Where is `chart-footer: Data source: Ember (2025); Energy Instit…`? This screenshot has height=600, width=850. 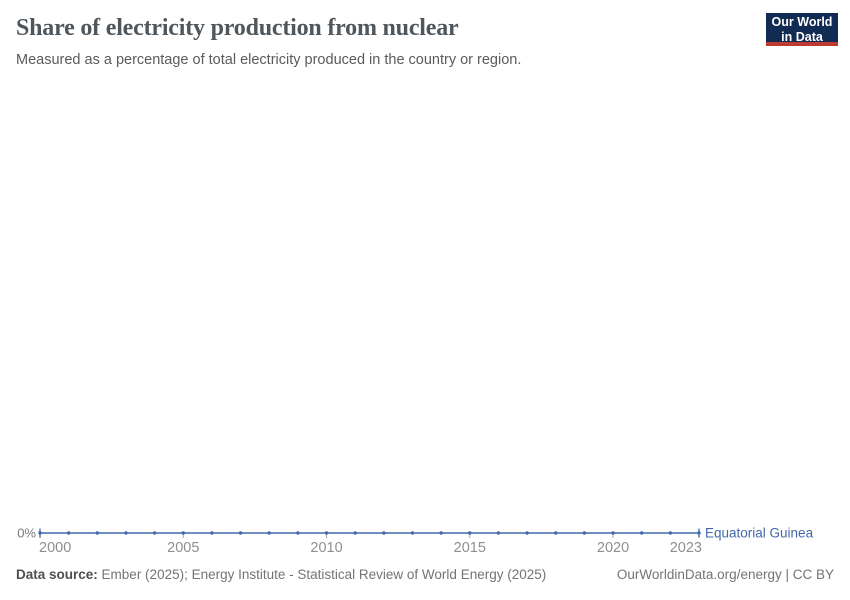
chart-footer: Data source: Ember (2025); Energy Instit… is located at coordinates (425, 574).